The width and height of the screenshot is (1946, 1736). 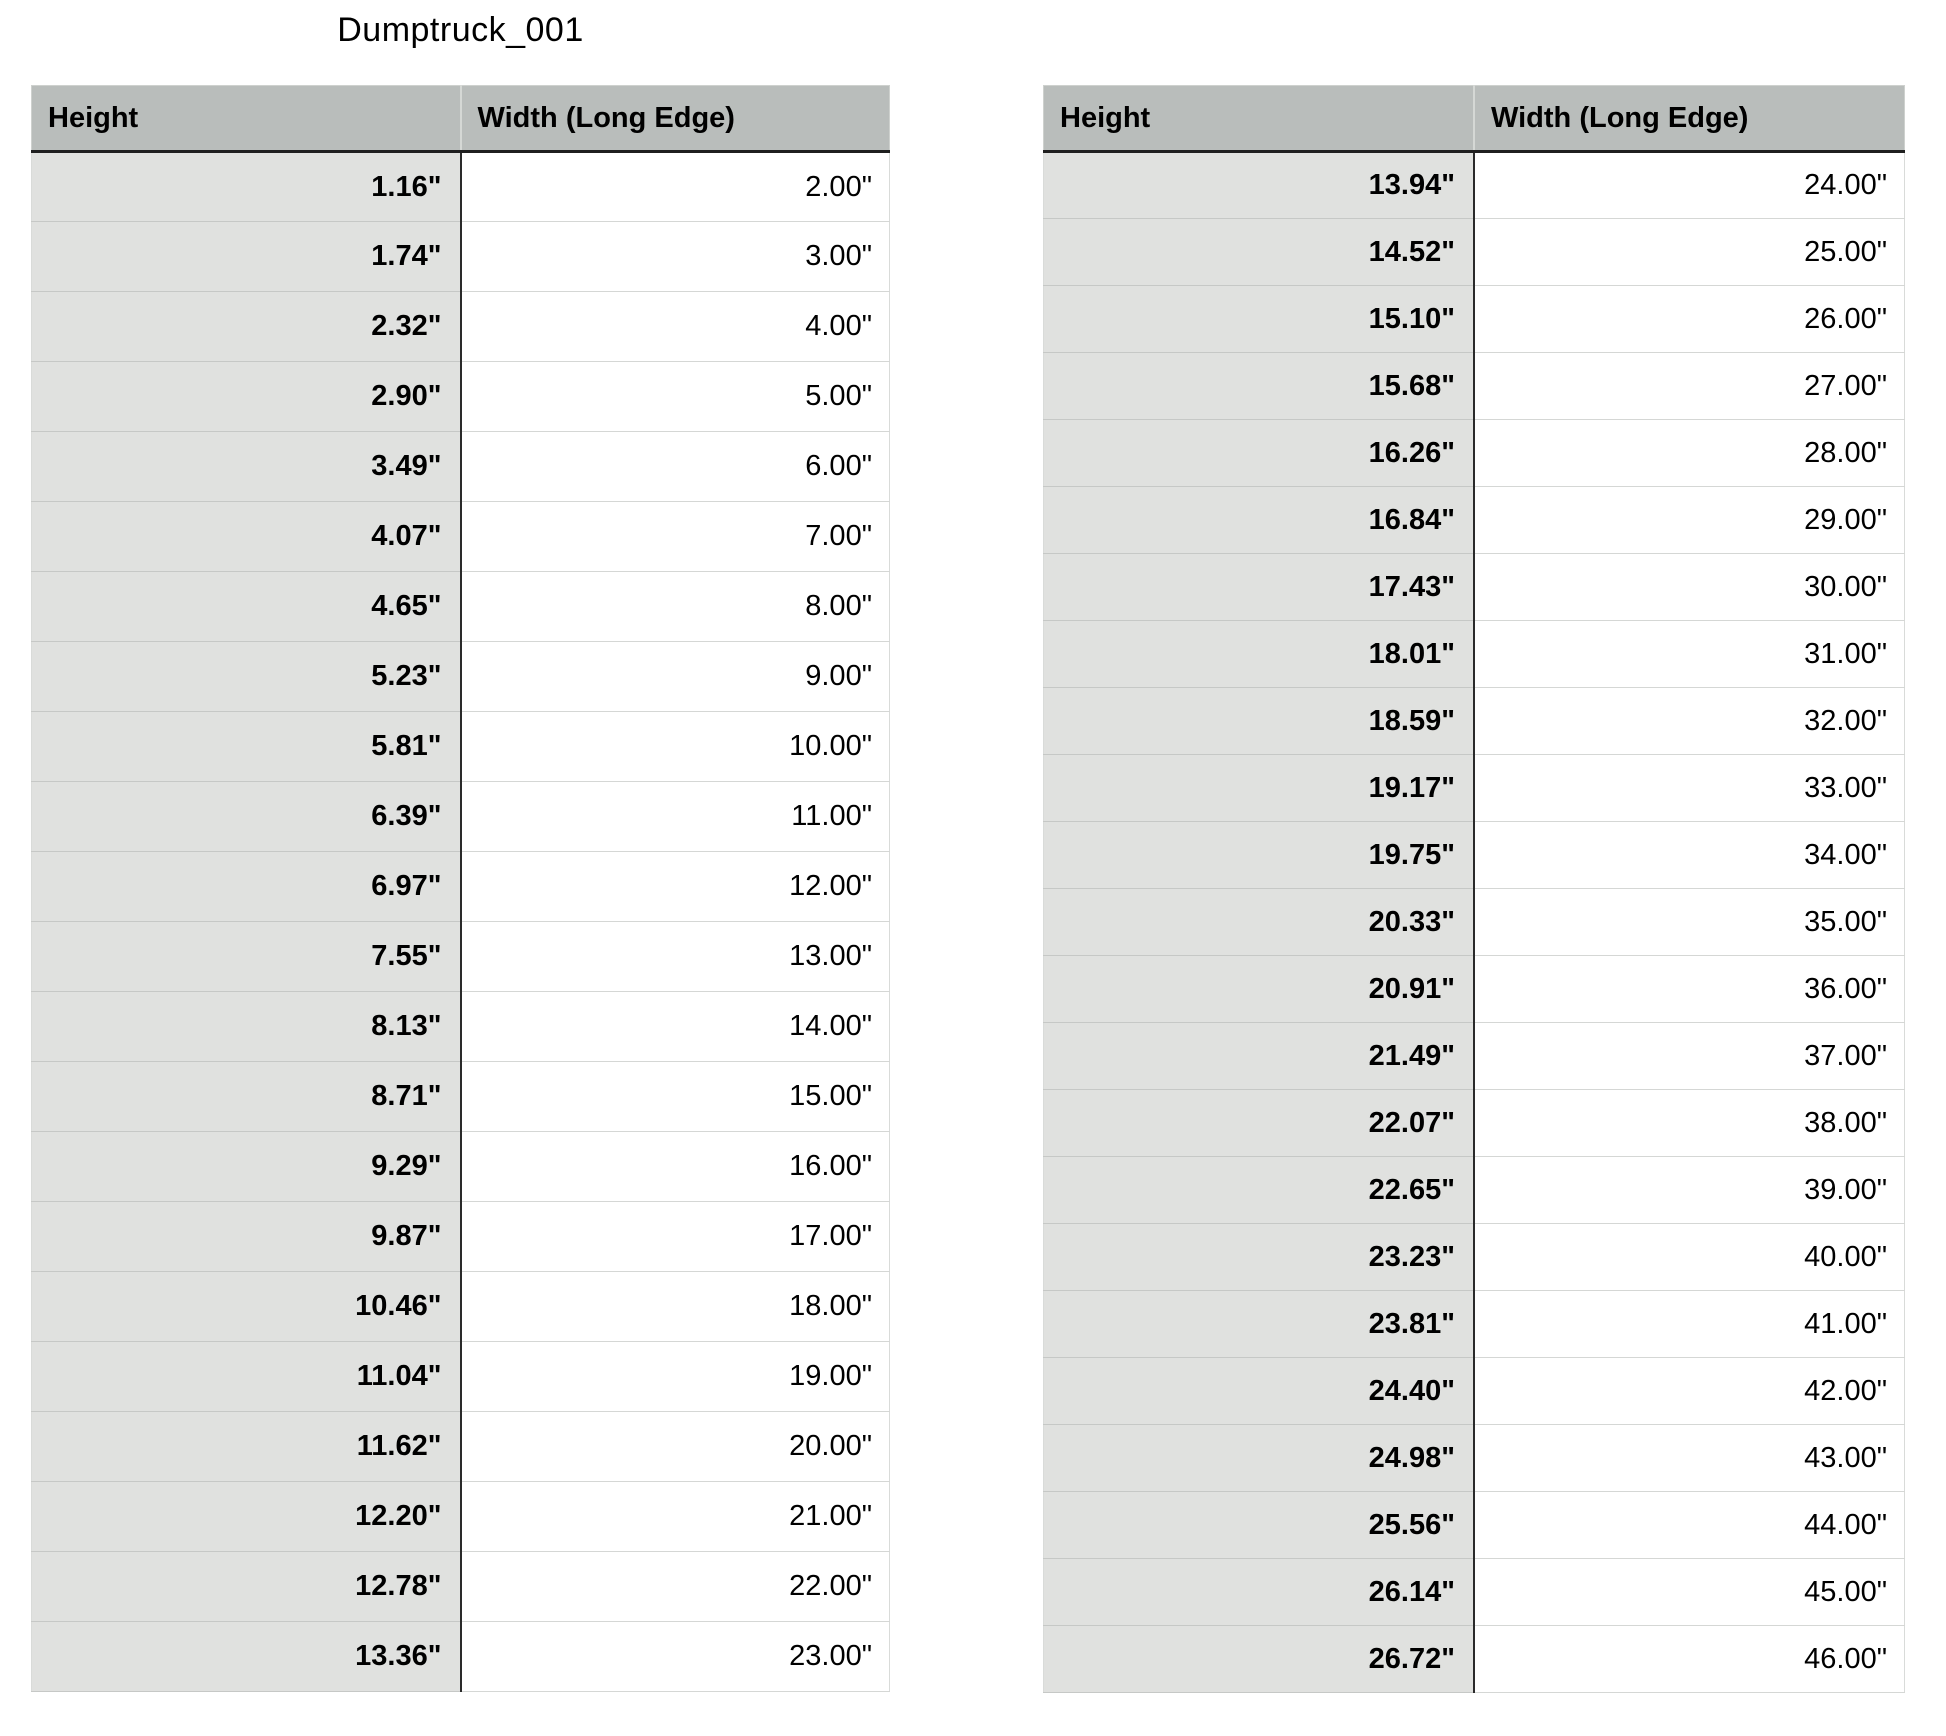 What do you see at coordinates (246, 396) in the screenshot?
I see `height-cell: 2.90"` at bounding box center [246, 396].